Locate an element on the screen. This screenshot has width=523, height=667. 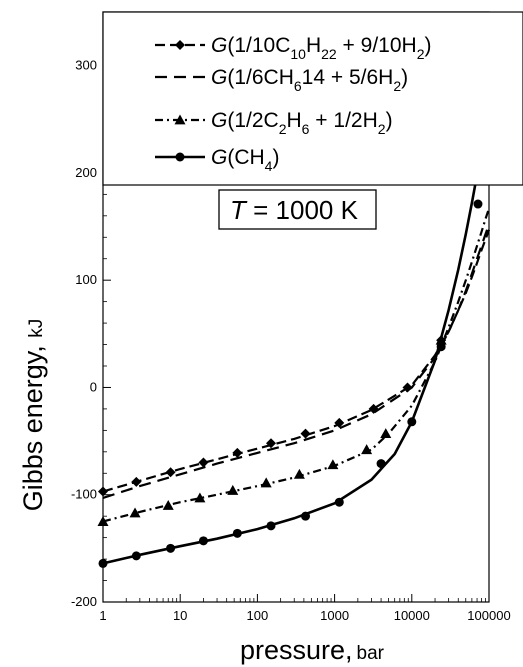
svg-text: T = 1000 K is located at coordinates (294, 210).